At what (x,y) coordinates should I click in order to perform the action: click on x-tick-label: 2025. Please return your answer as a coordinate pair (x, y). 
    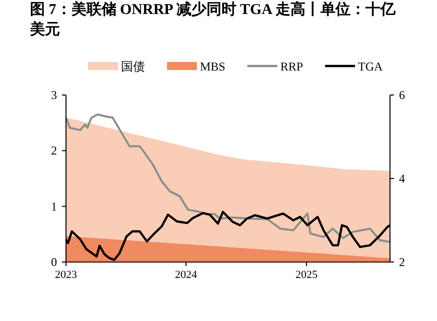
    Looking at the image, I should click on (306, 275).